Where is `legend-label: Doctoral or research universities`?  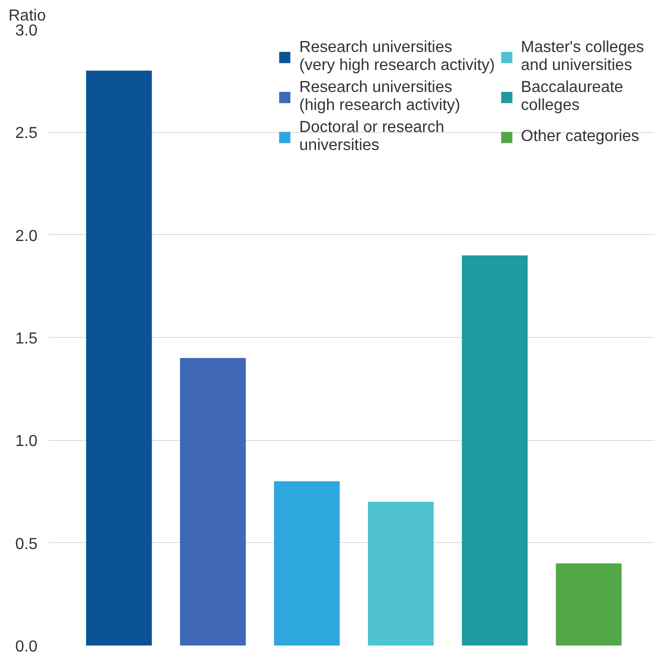 legend-label: Doctoral or research universities is located at coordinates (371, 137).